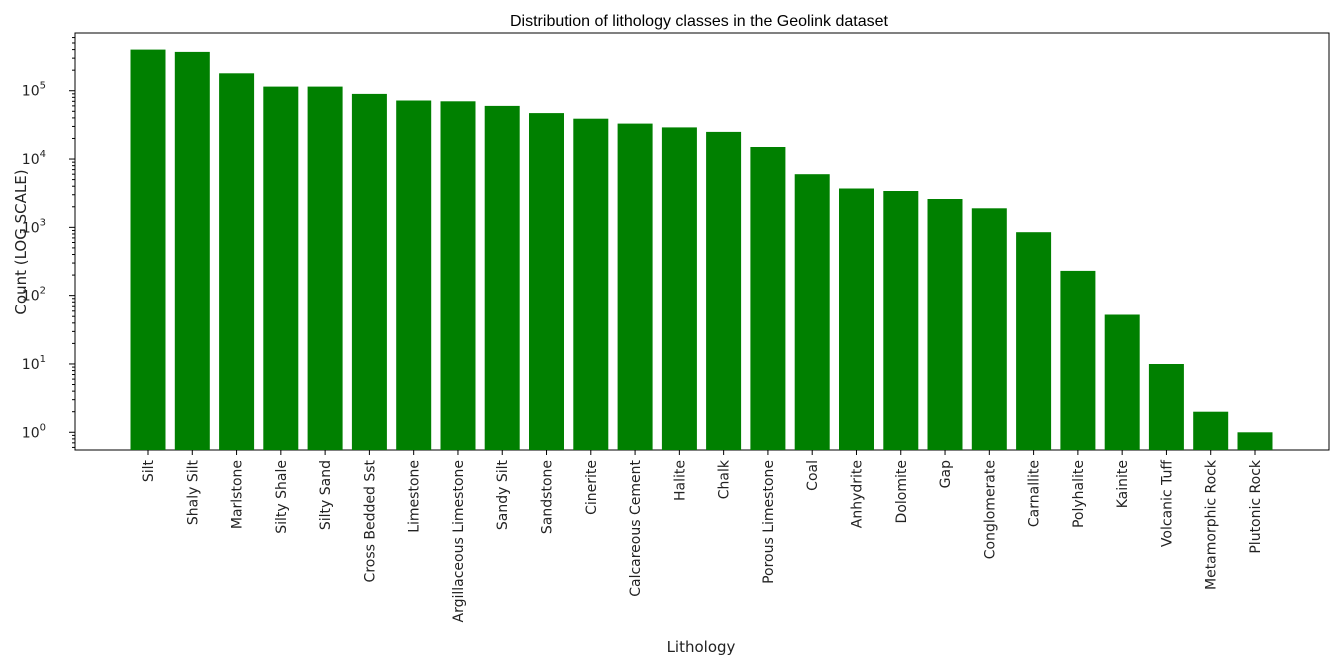  I want to click on x-tick-label: Halite, so click(680, 480).